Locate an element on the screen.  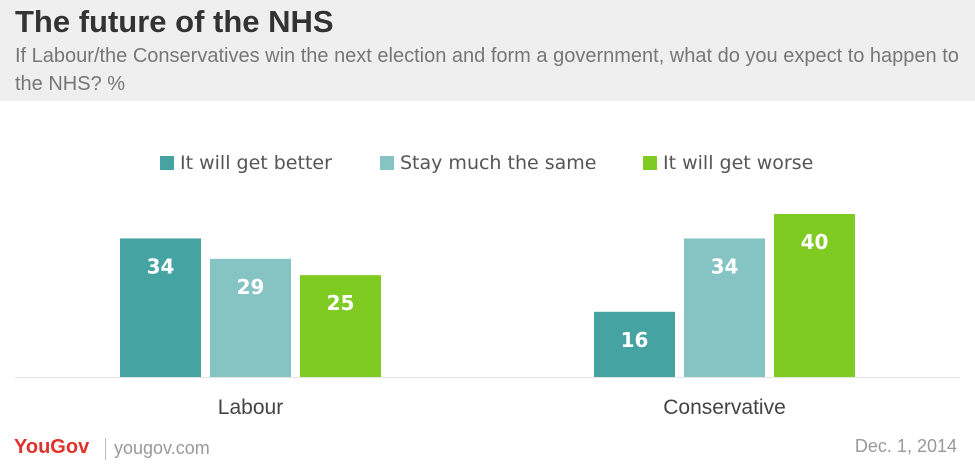
category-label-labour: Labour is located at coordinates (250, 407).